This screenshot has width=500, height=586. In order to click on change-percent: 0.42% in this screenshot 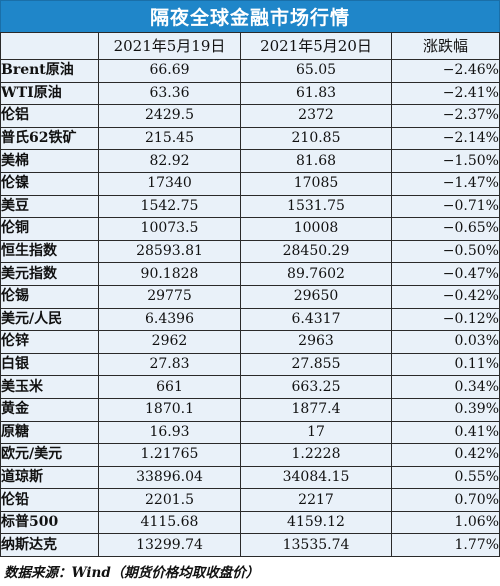, I will do `click(445, 455)`.